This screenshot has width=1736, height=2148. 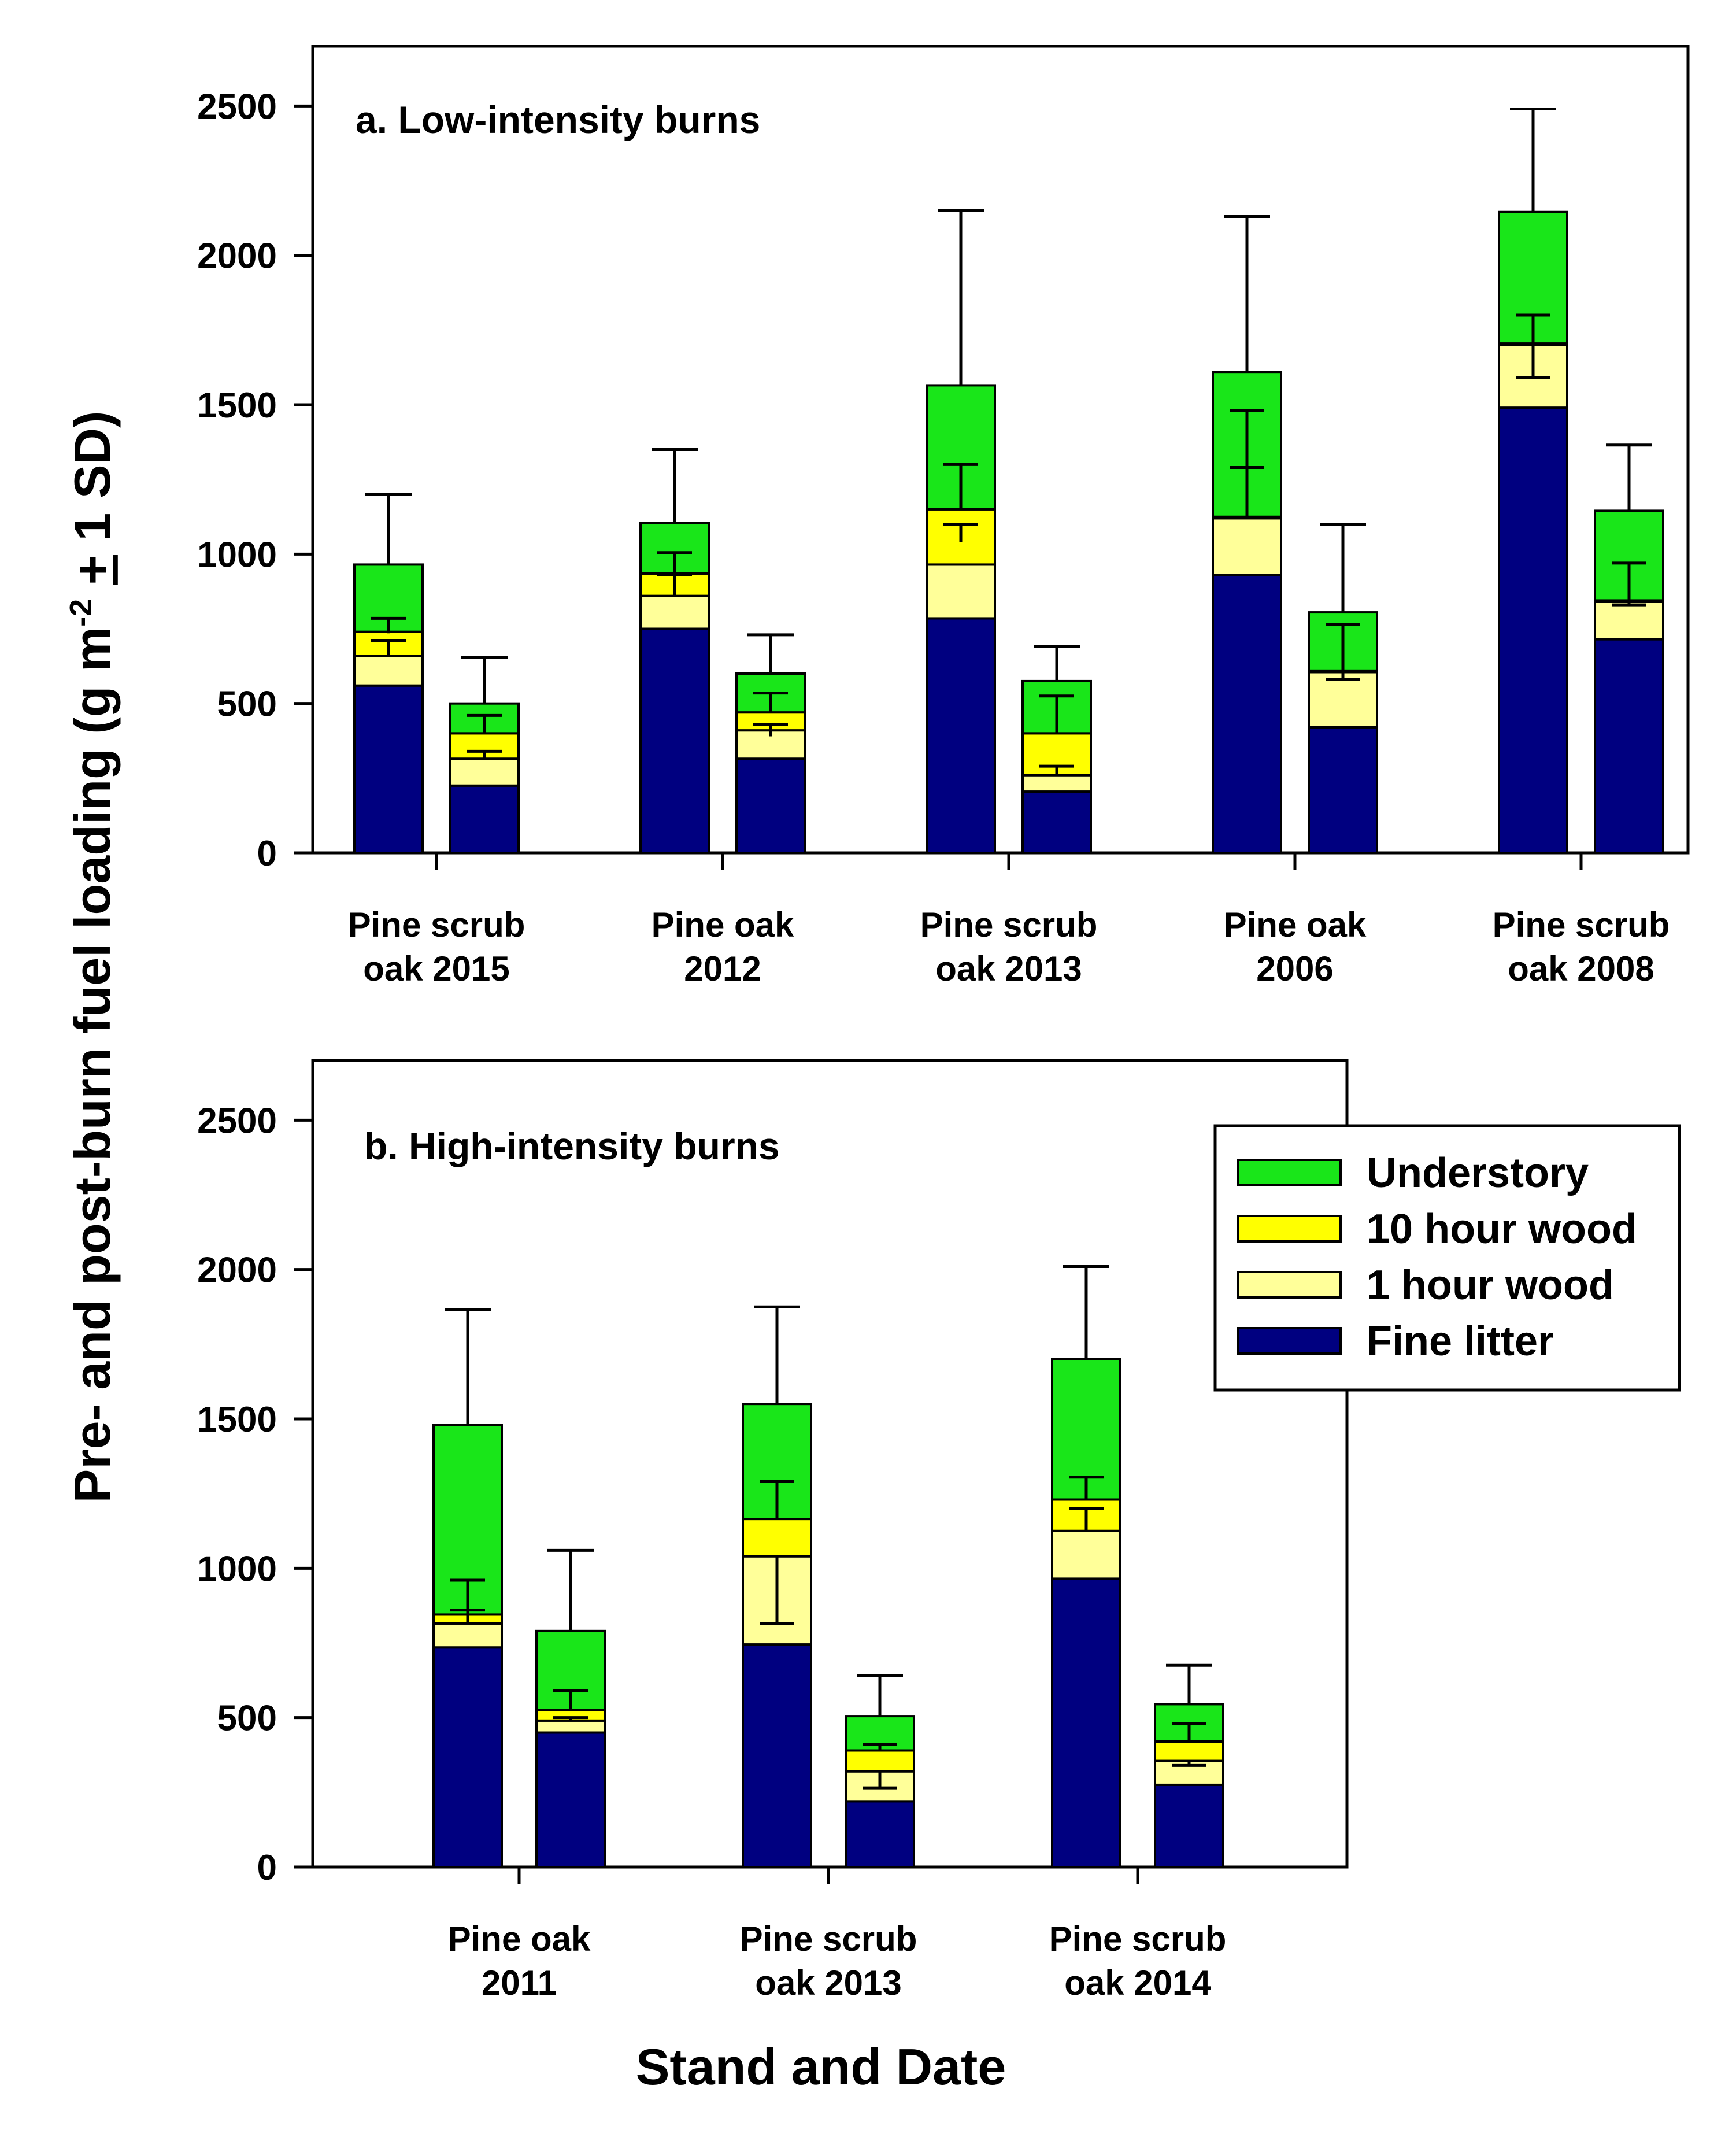 I want to click on category-label: 2012, so click(x=722, y=968).